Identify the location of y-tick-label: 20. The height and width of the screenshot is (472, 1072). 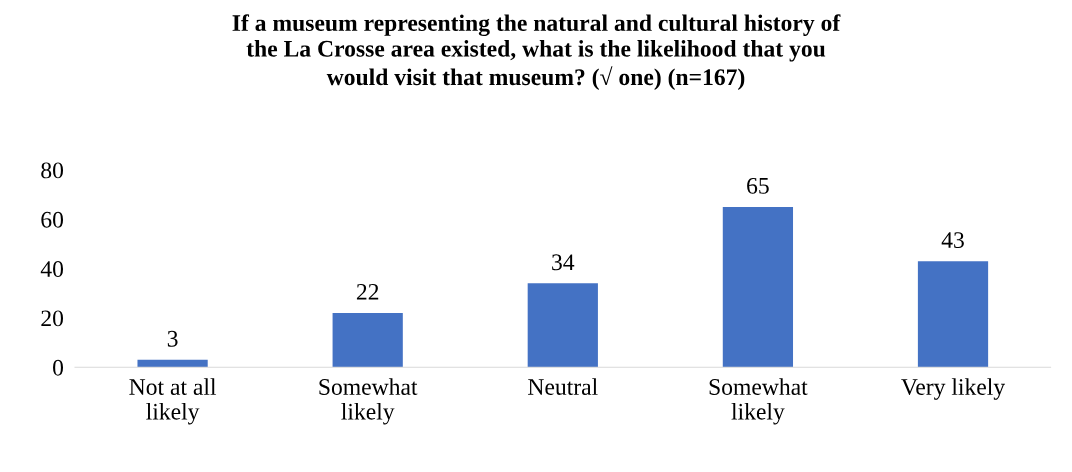
(52, 318).